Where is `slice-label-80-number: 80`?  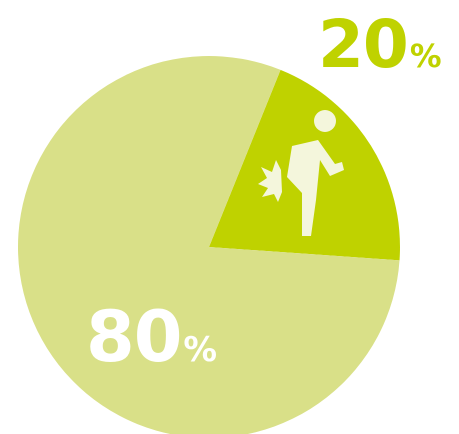
slice-label-80-number: 80 is located at coordinates (133, 337).